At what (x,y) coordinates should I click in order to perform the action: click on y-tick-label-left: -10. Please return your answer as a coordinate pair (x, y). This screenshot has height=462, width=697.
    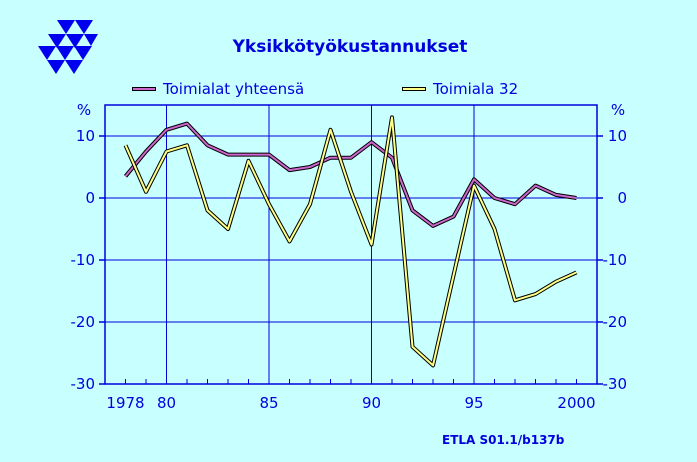
    Looking at the image, I should click on (83, 260).